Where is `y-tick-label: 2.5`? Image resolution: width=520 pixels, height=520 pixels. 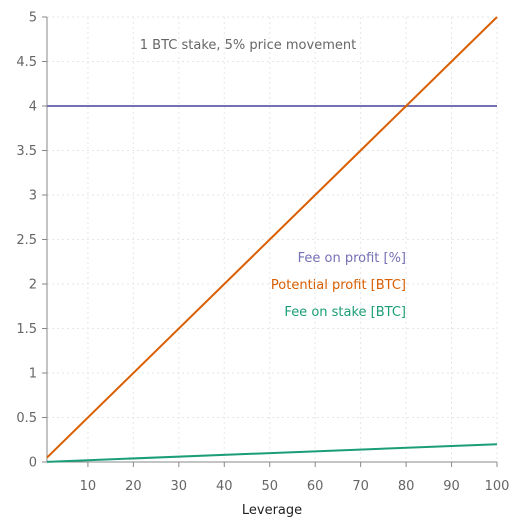
y-tick-label: 2.5 is located at coordinates (26, 240).